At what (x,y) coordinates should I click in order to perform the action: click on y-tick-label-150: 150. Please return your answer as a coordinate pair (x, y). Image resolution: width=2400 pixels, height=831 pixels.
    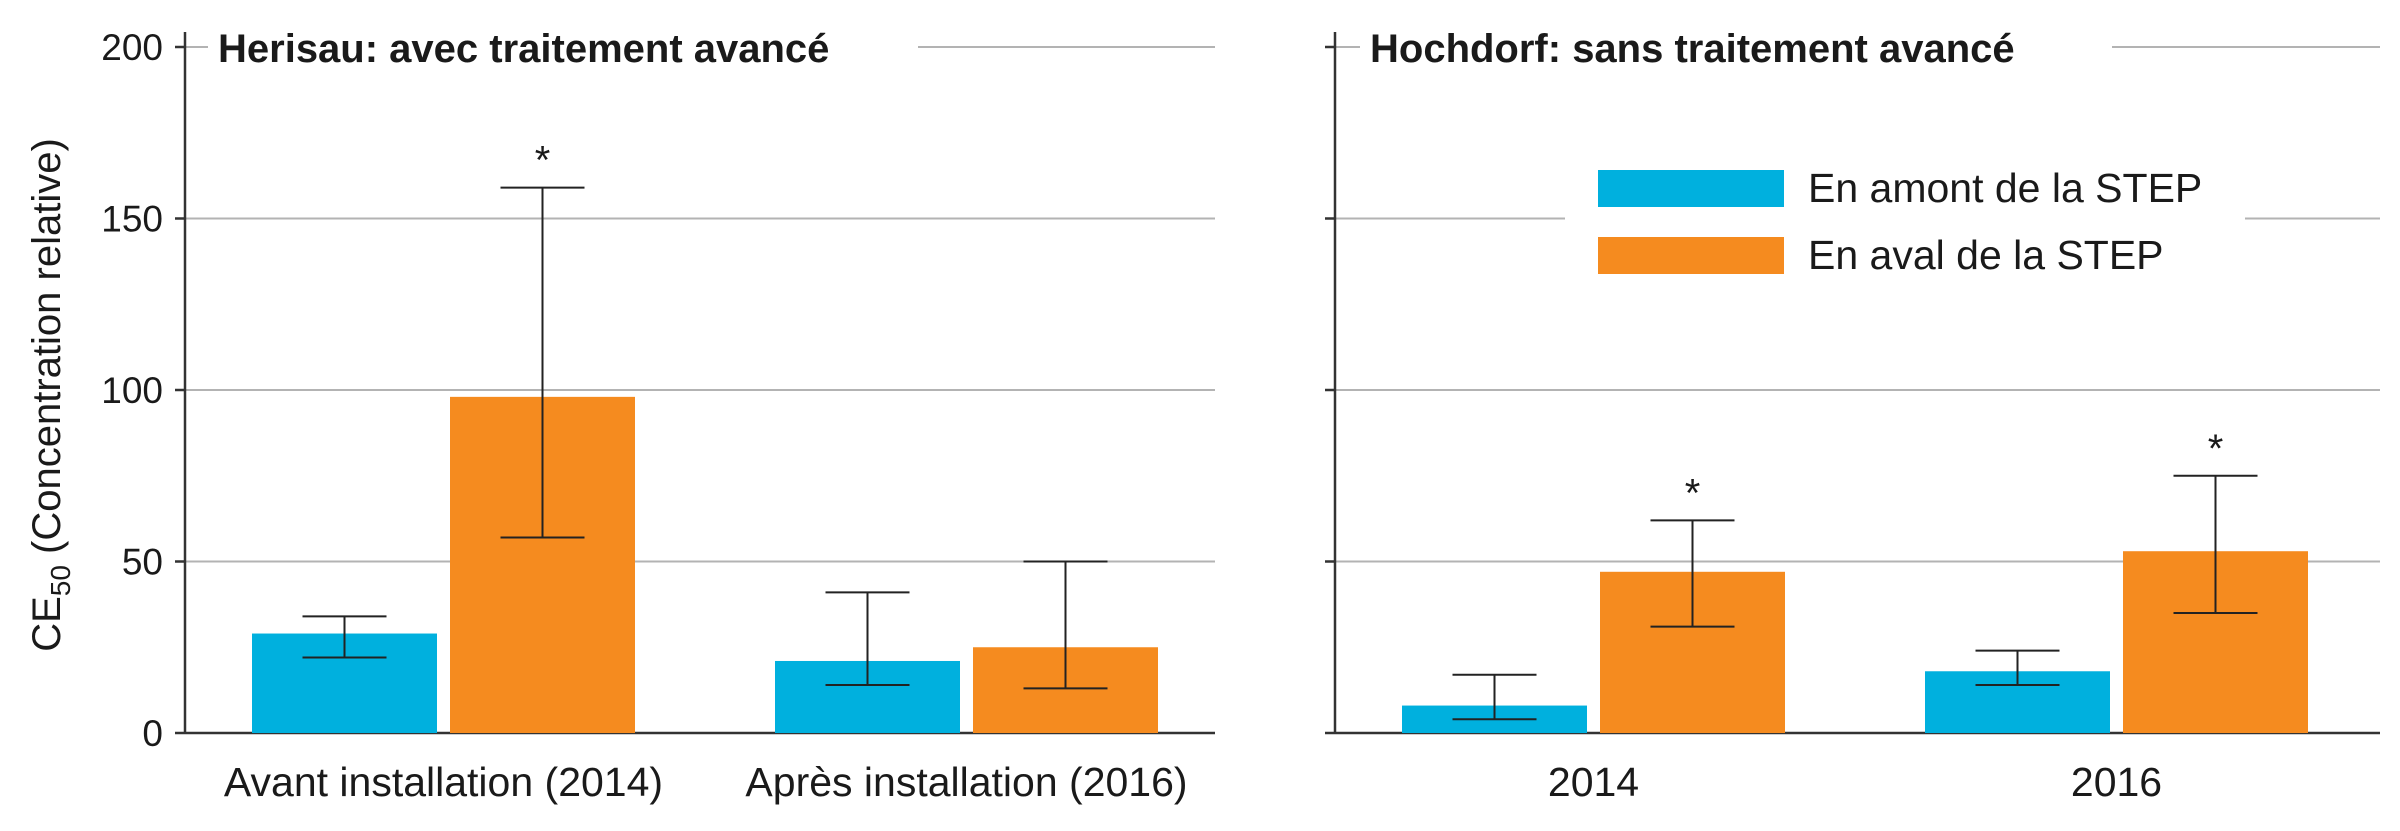
    Looking at the image, I should click on (132, 219).